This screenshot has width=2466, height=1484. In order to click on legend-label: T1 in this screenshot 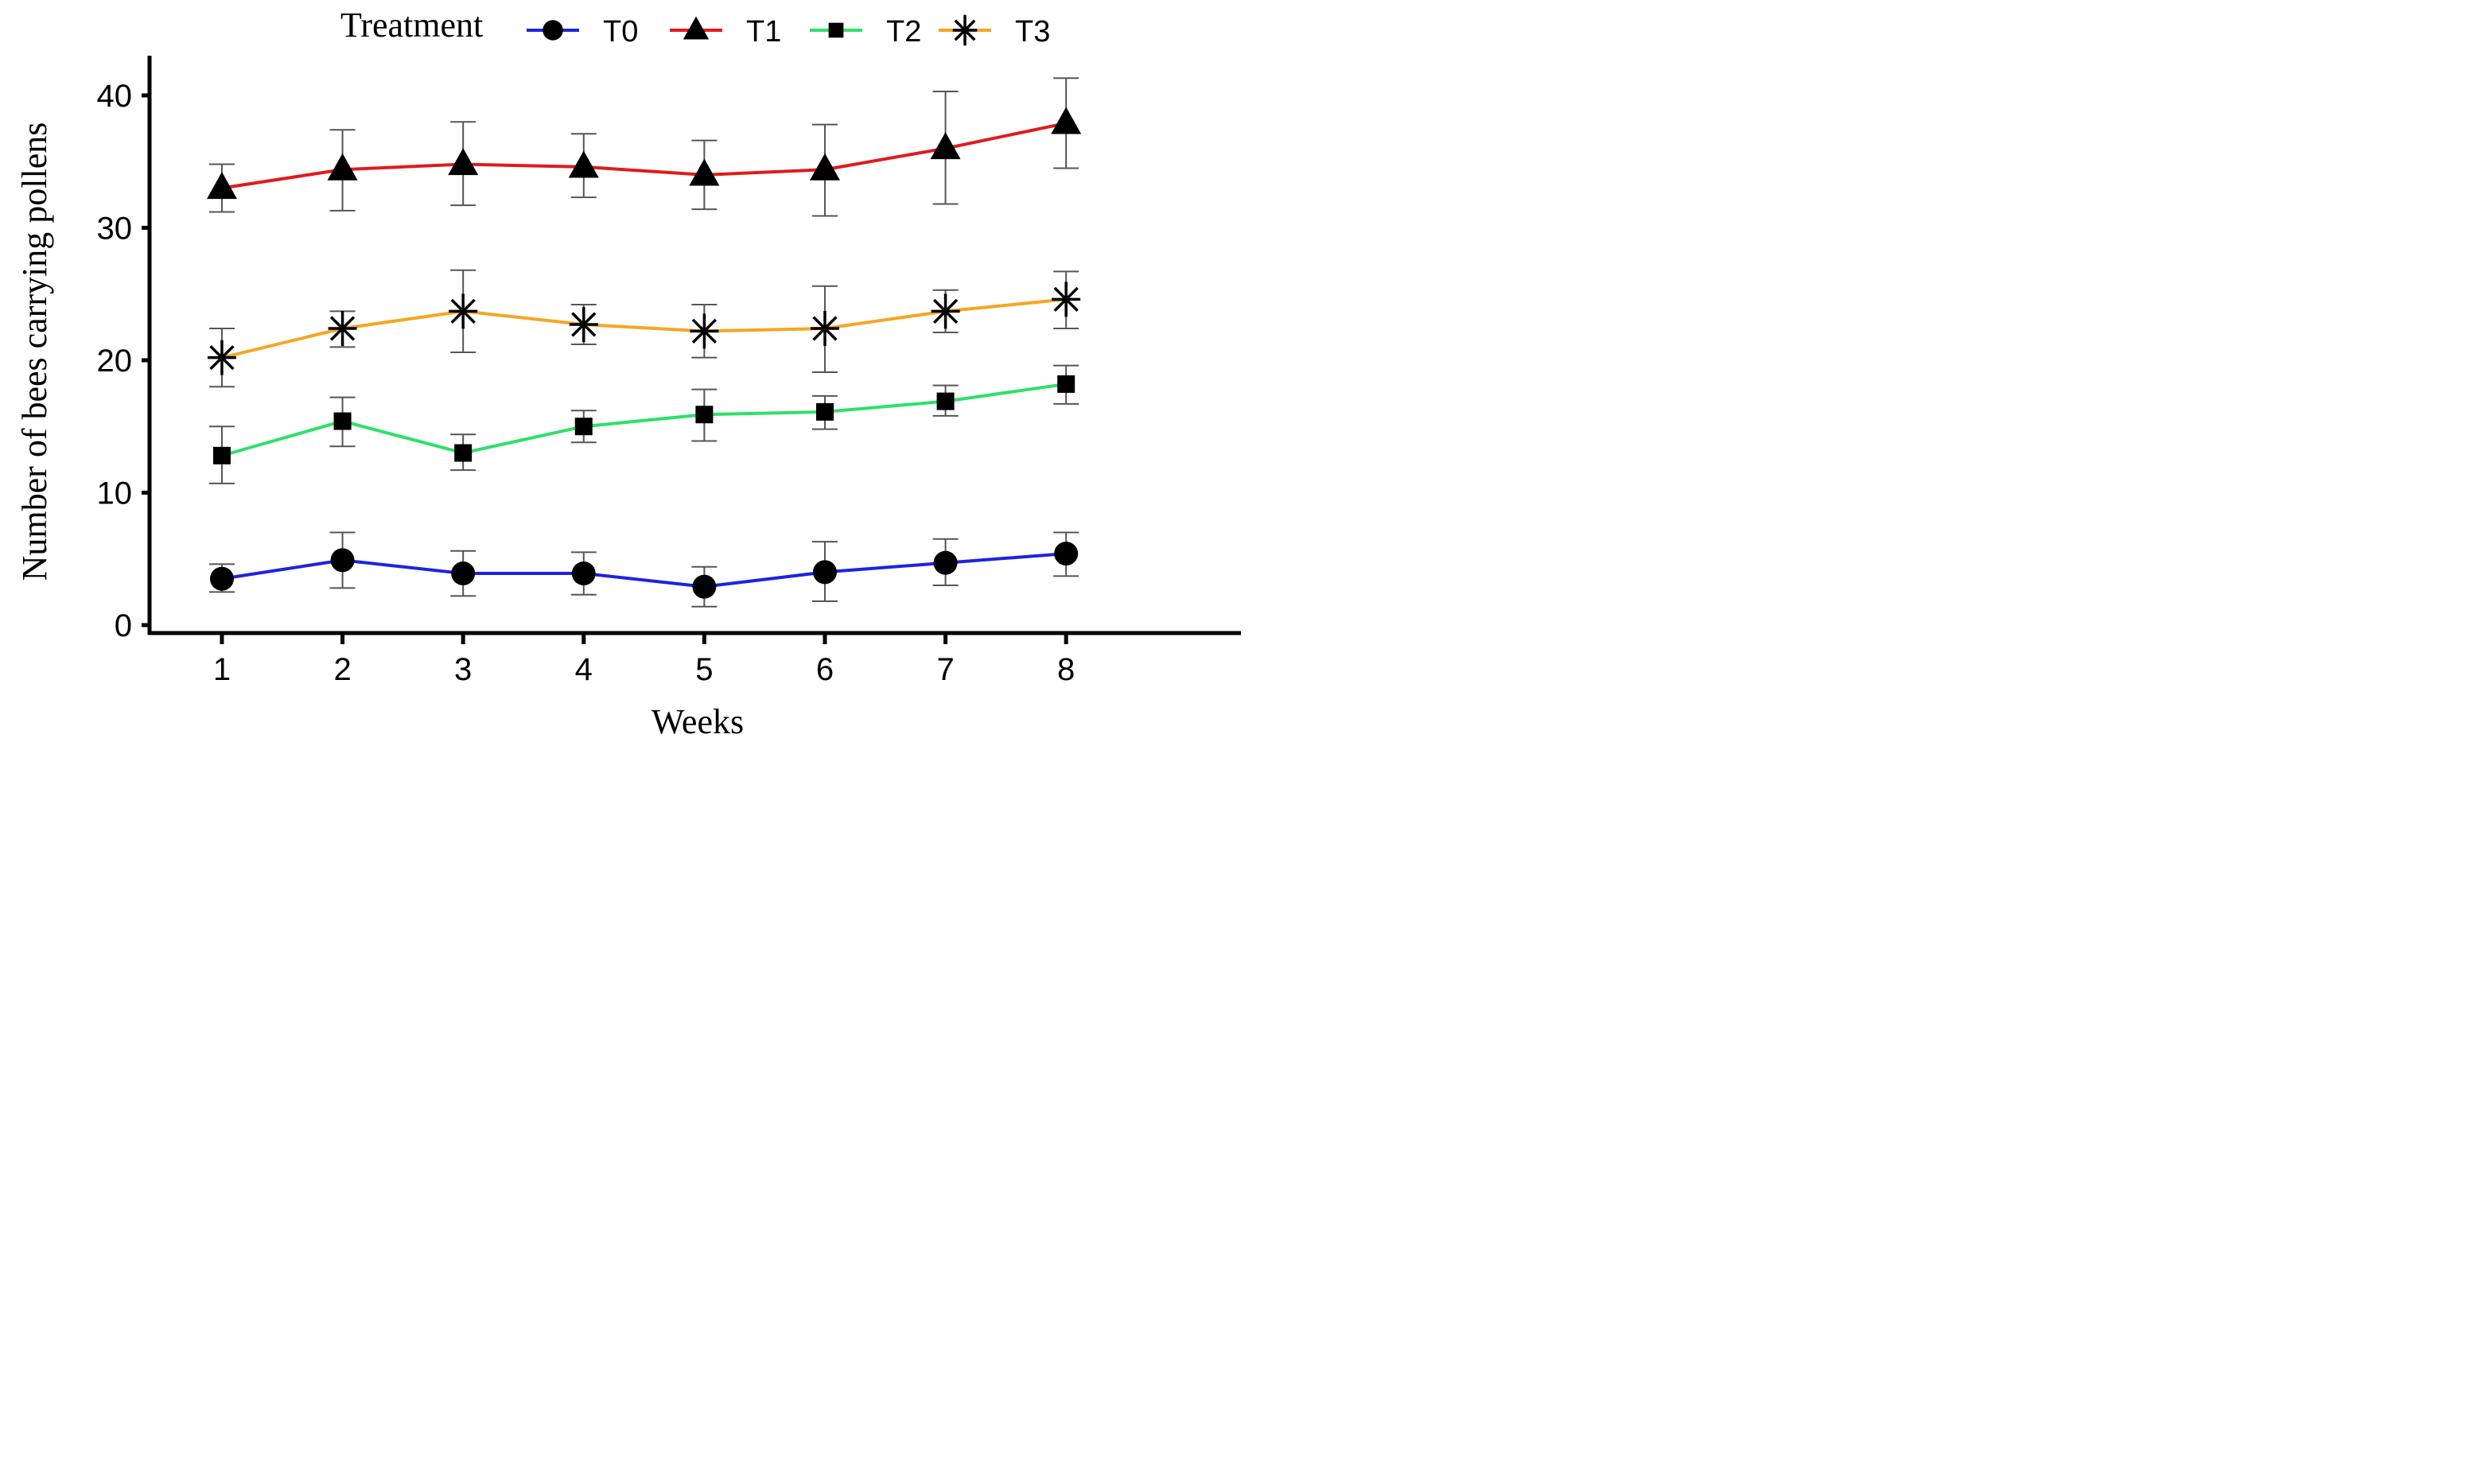, I will do `click(764, 32)`.